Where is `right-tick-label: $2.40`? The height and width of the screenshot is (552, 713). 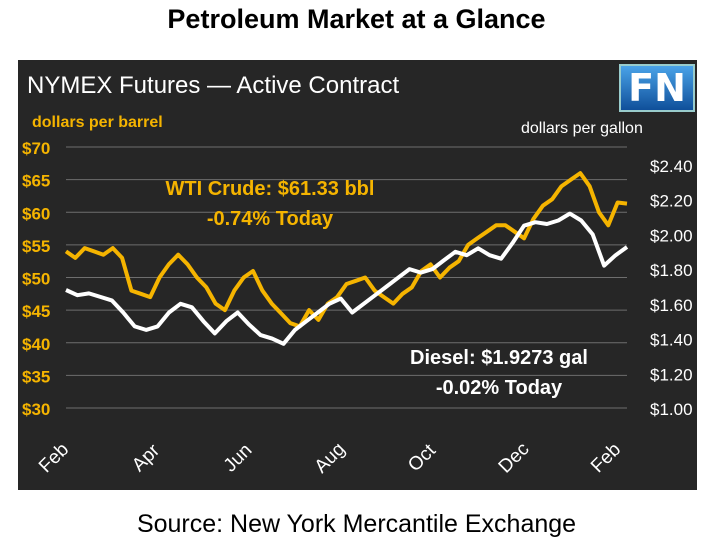
right-tick-label: $2.40 is located at coordinates (671, 166).